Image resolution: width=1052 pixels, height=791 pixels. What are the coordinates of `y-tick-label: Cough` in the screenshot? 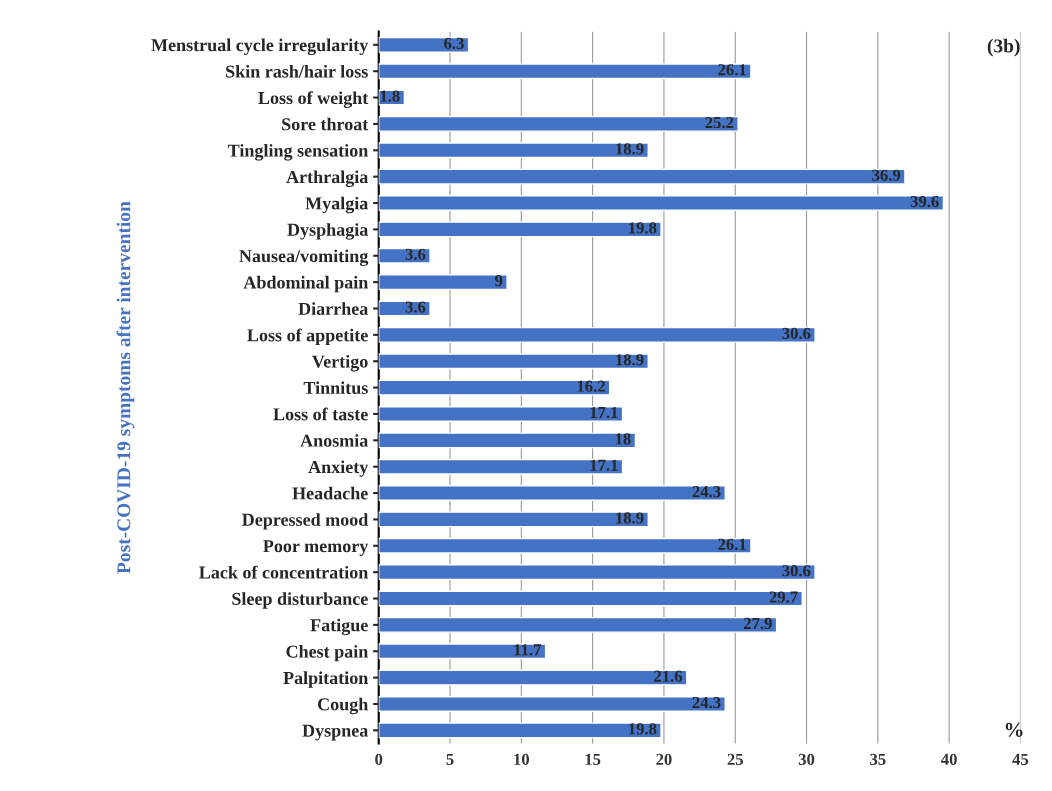 It's located at (343, 706).